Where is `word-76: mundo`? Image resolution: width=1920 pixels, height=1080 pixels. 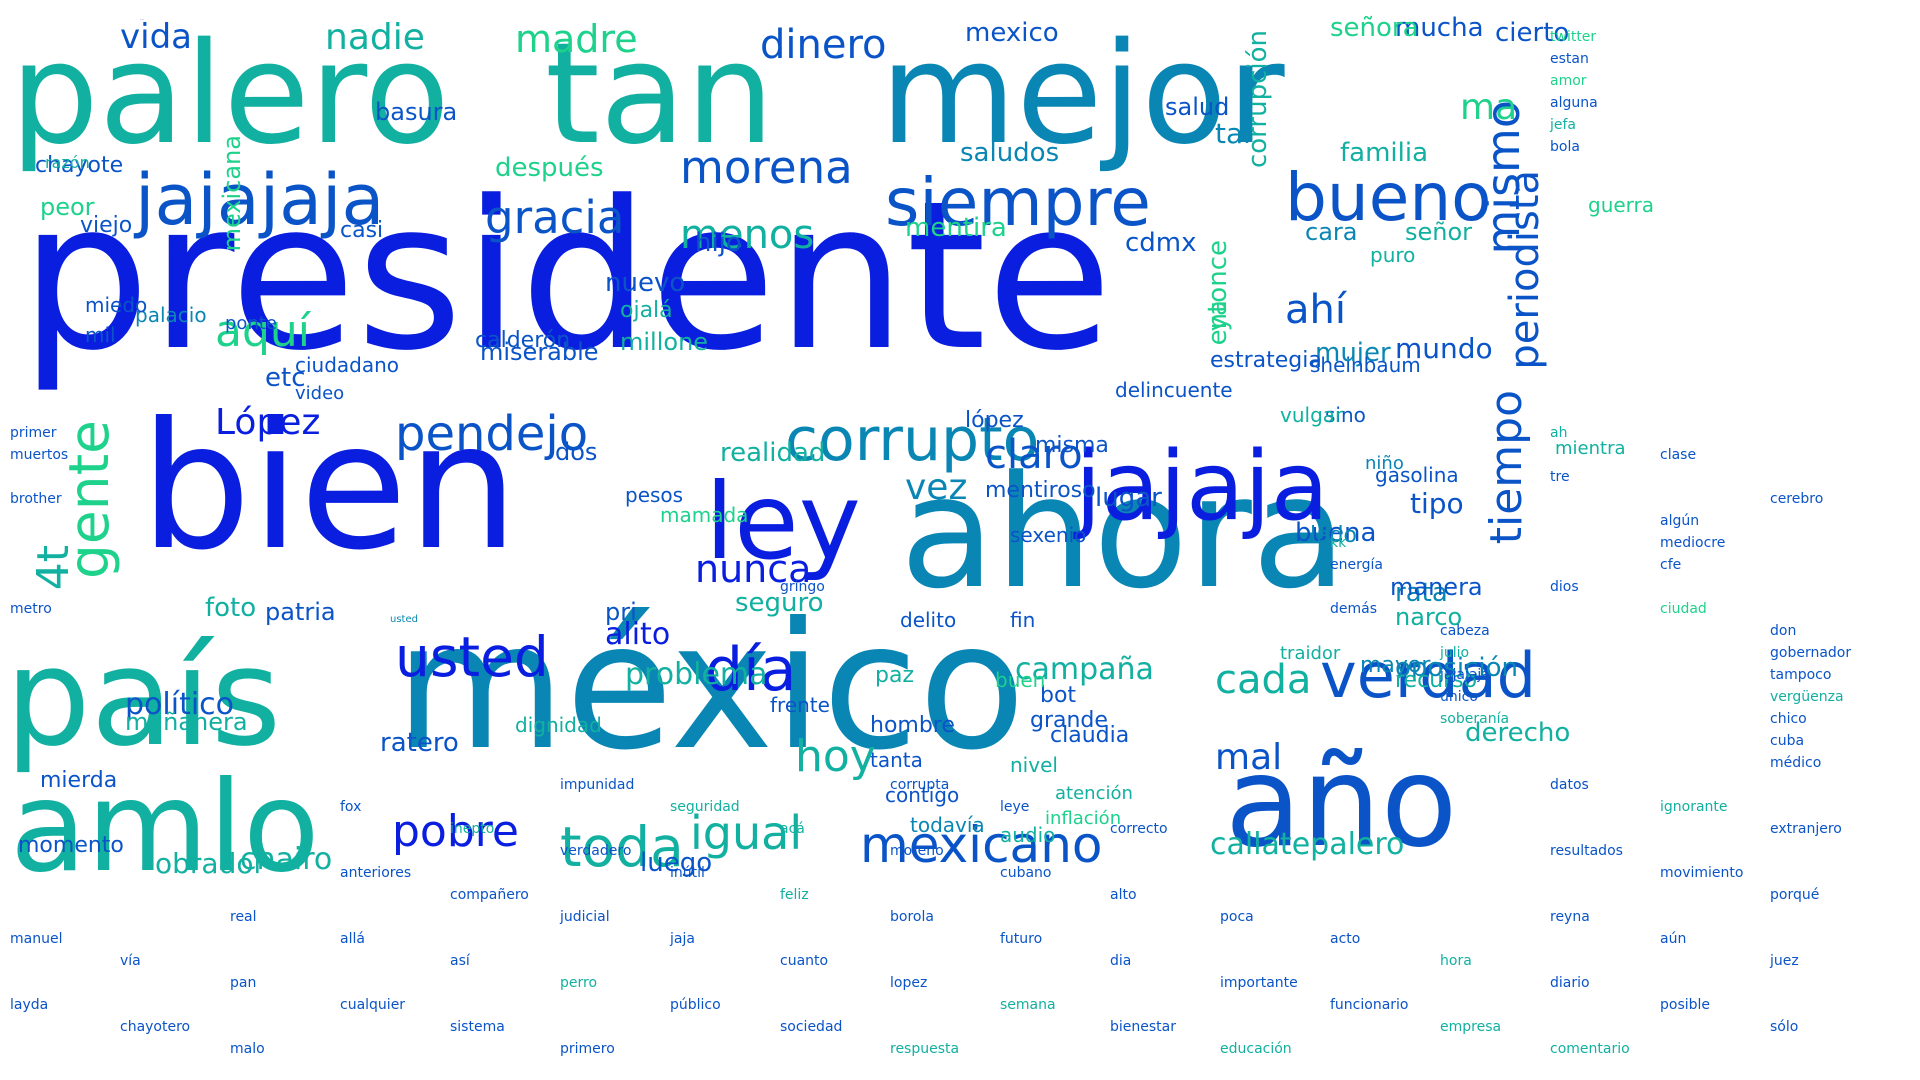 word-76: mundo is located at coordinates (1444, 348).